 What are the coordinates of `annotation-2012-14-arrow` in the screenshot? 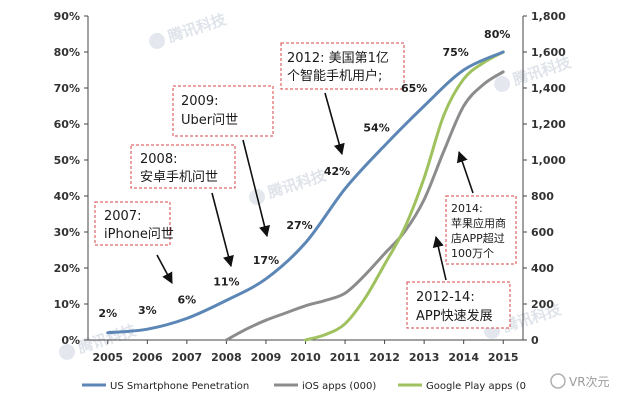 It's located at (439, 258).